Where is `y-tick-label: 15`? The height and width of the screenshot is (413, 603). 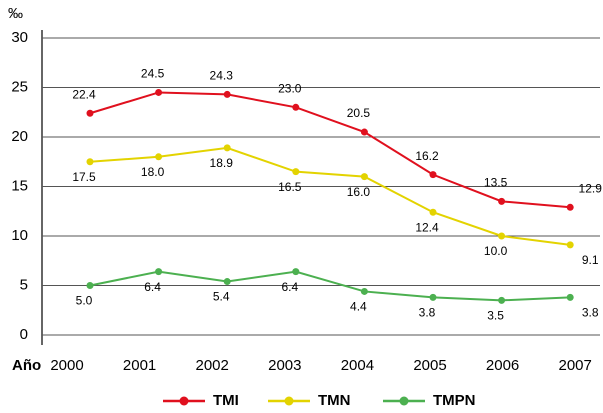 y-tick-label: 15 is located at coordinates (19, 185).